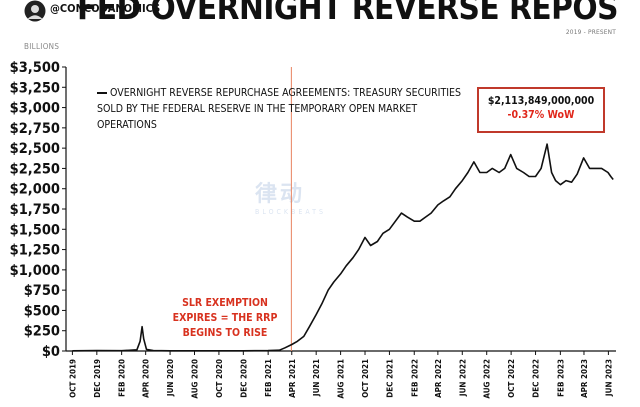 The image size is (640, 407). Describe the element at coordinates (268, 378) in the screenshot. I see `x-tick-label: FEB 2021` at that location.